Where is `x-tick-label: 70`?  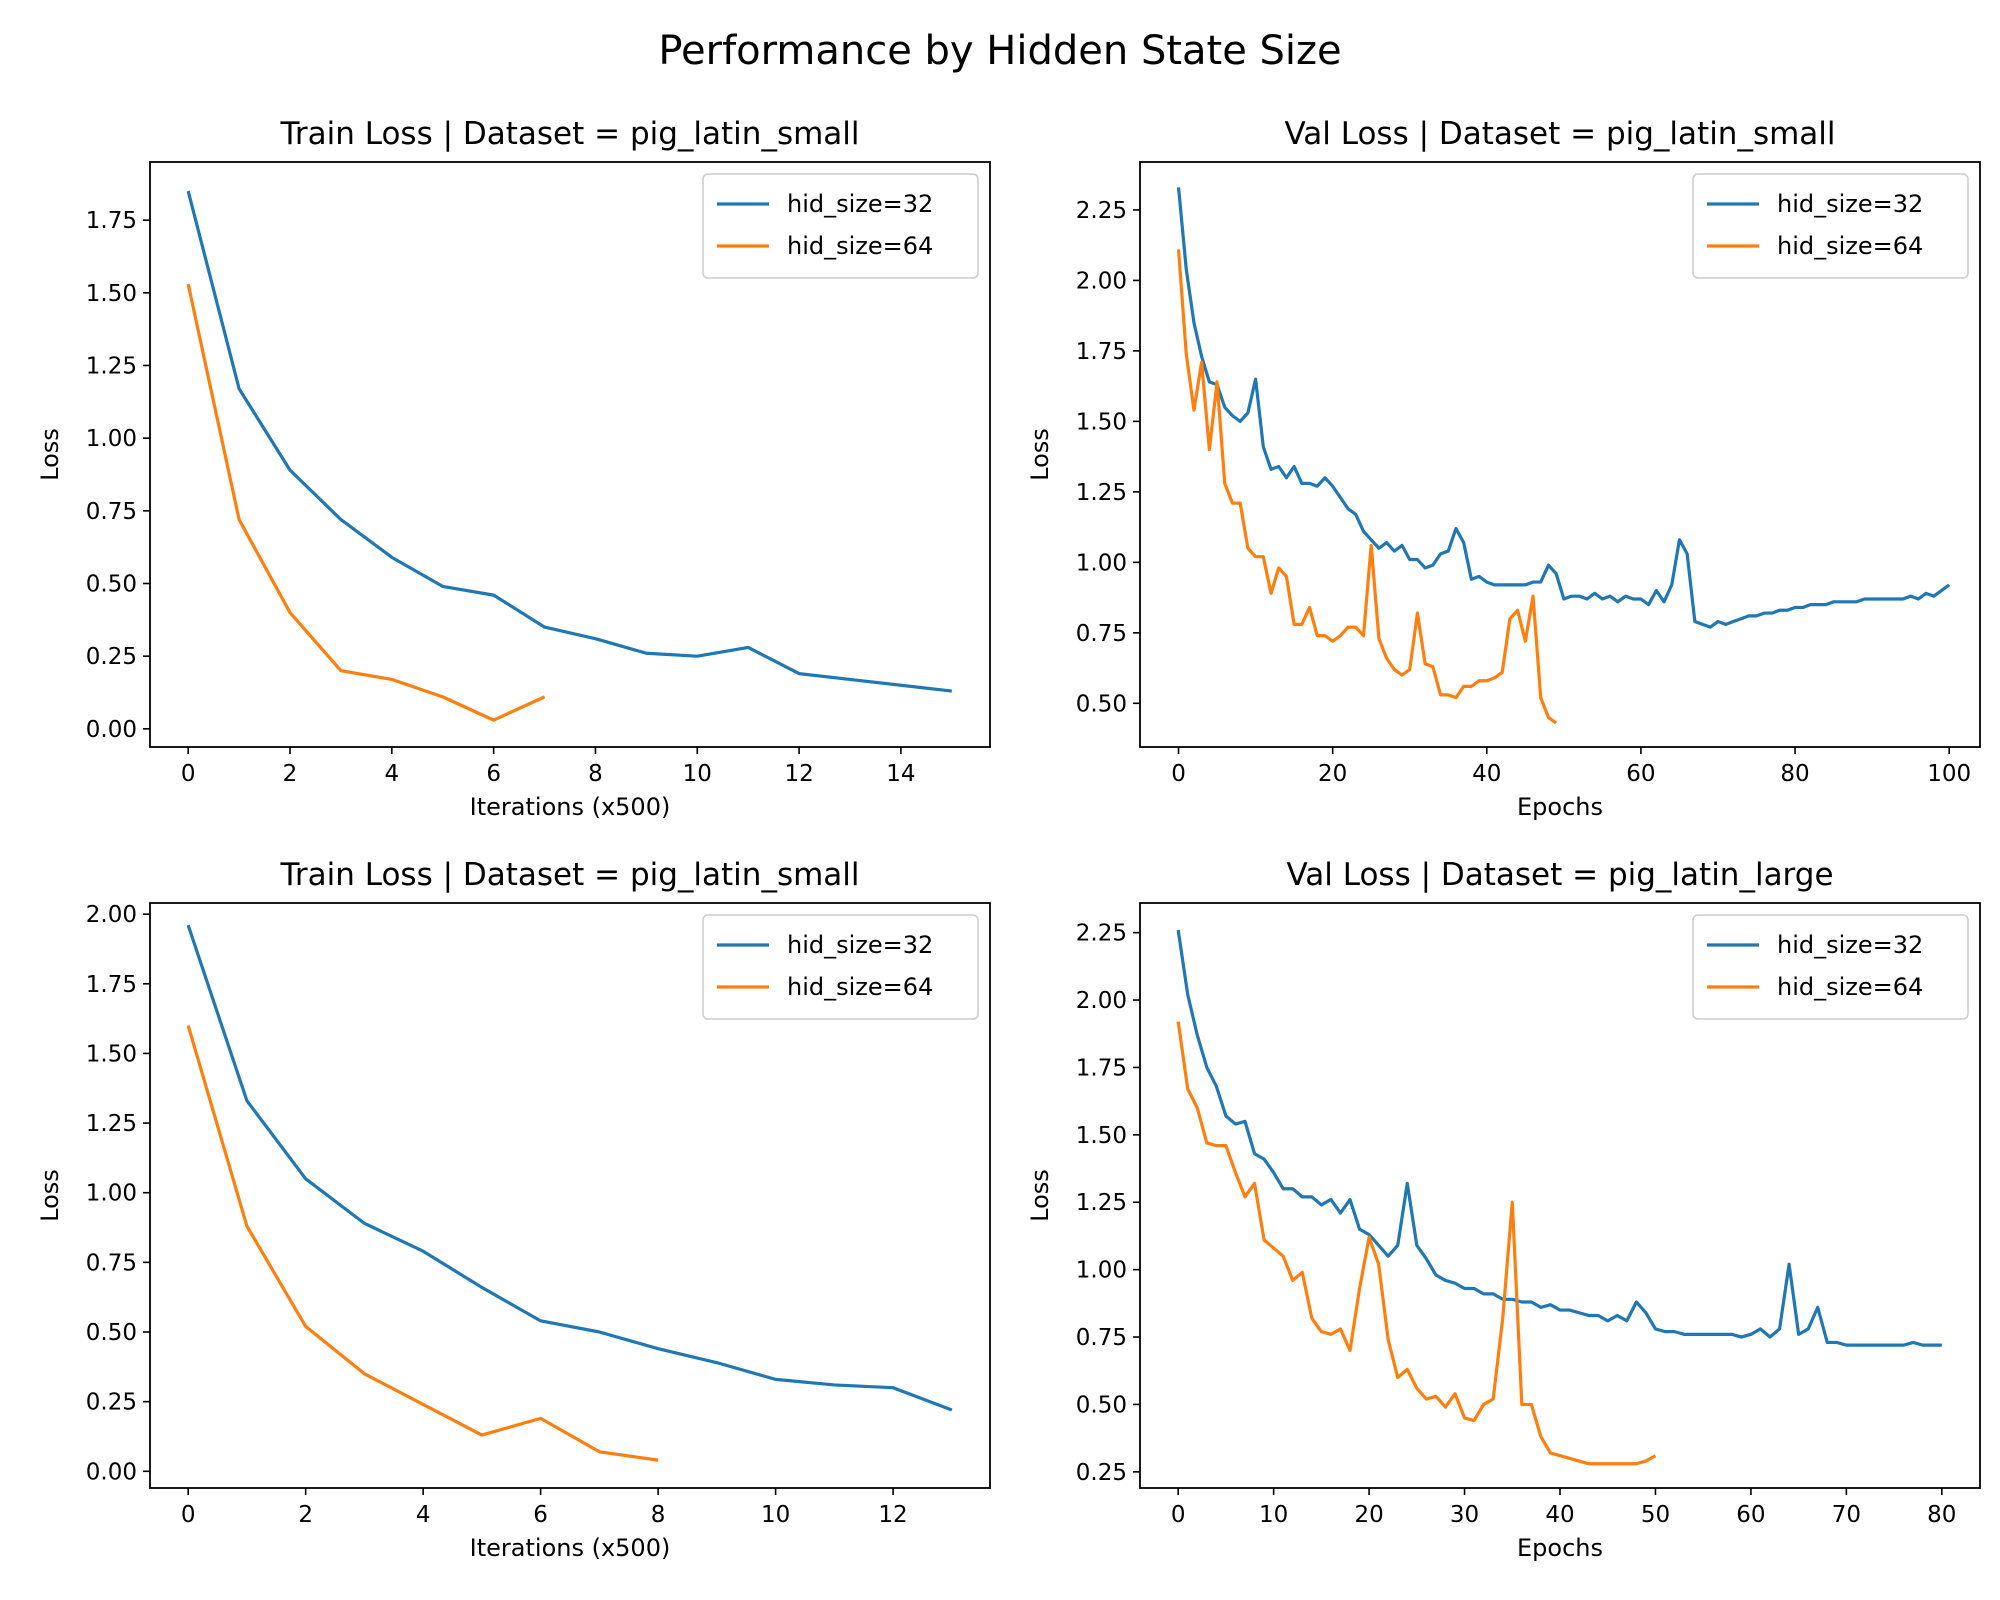
x-tick-label: 70 is located at coordinates (1846, 1515).